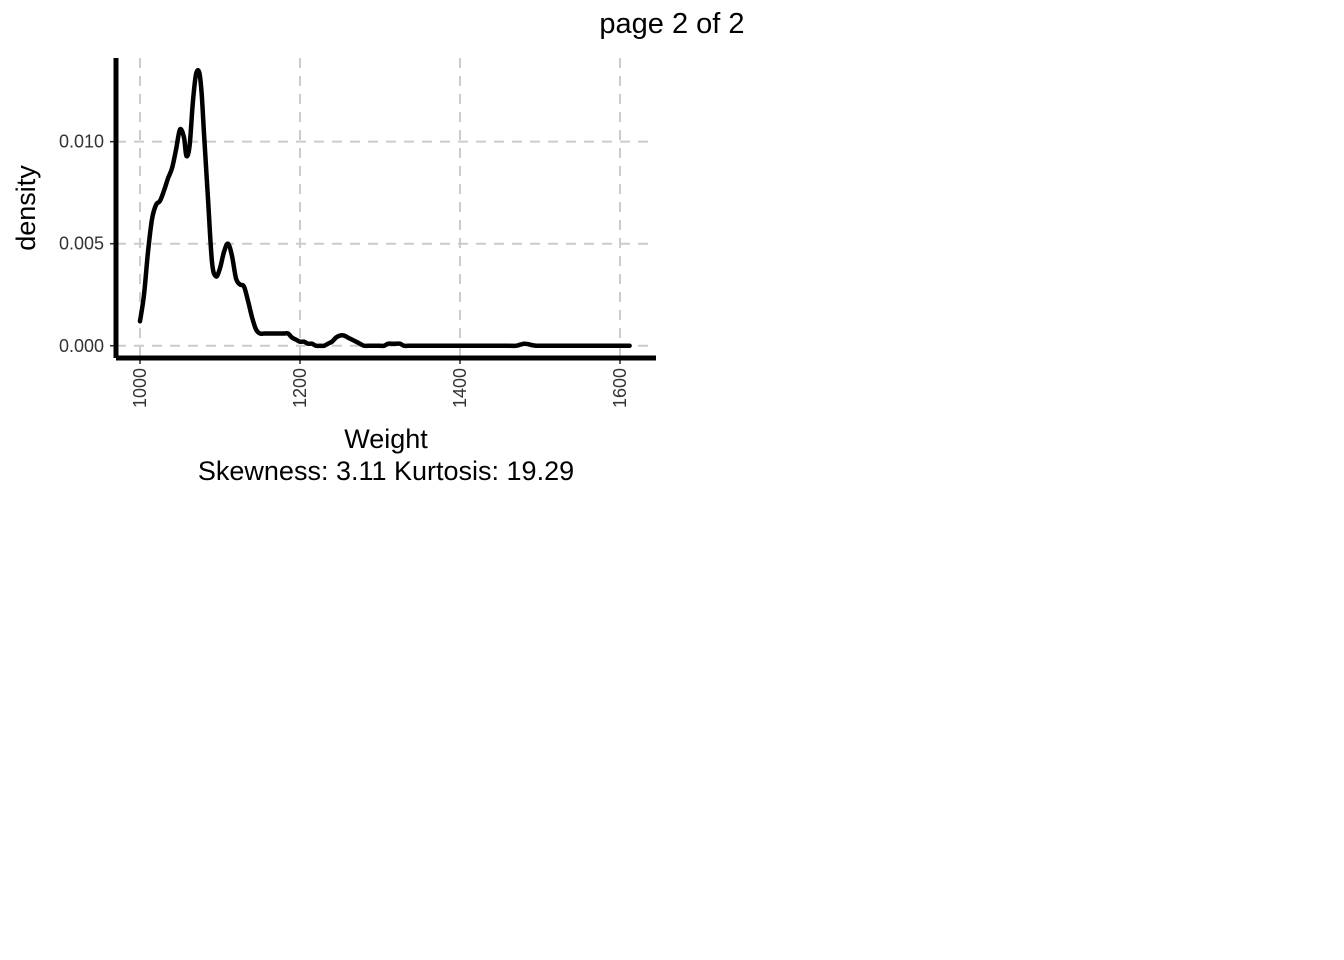  What do you see at coordinates (140, 388) in the screenshot?
I see `x-tick-label: 1000` at bounding box center [140, 388].